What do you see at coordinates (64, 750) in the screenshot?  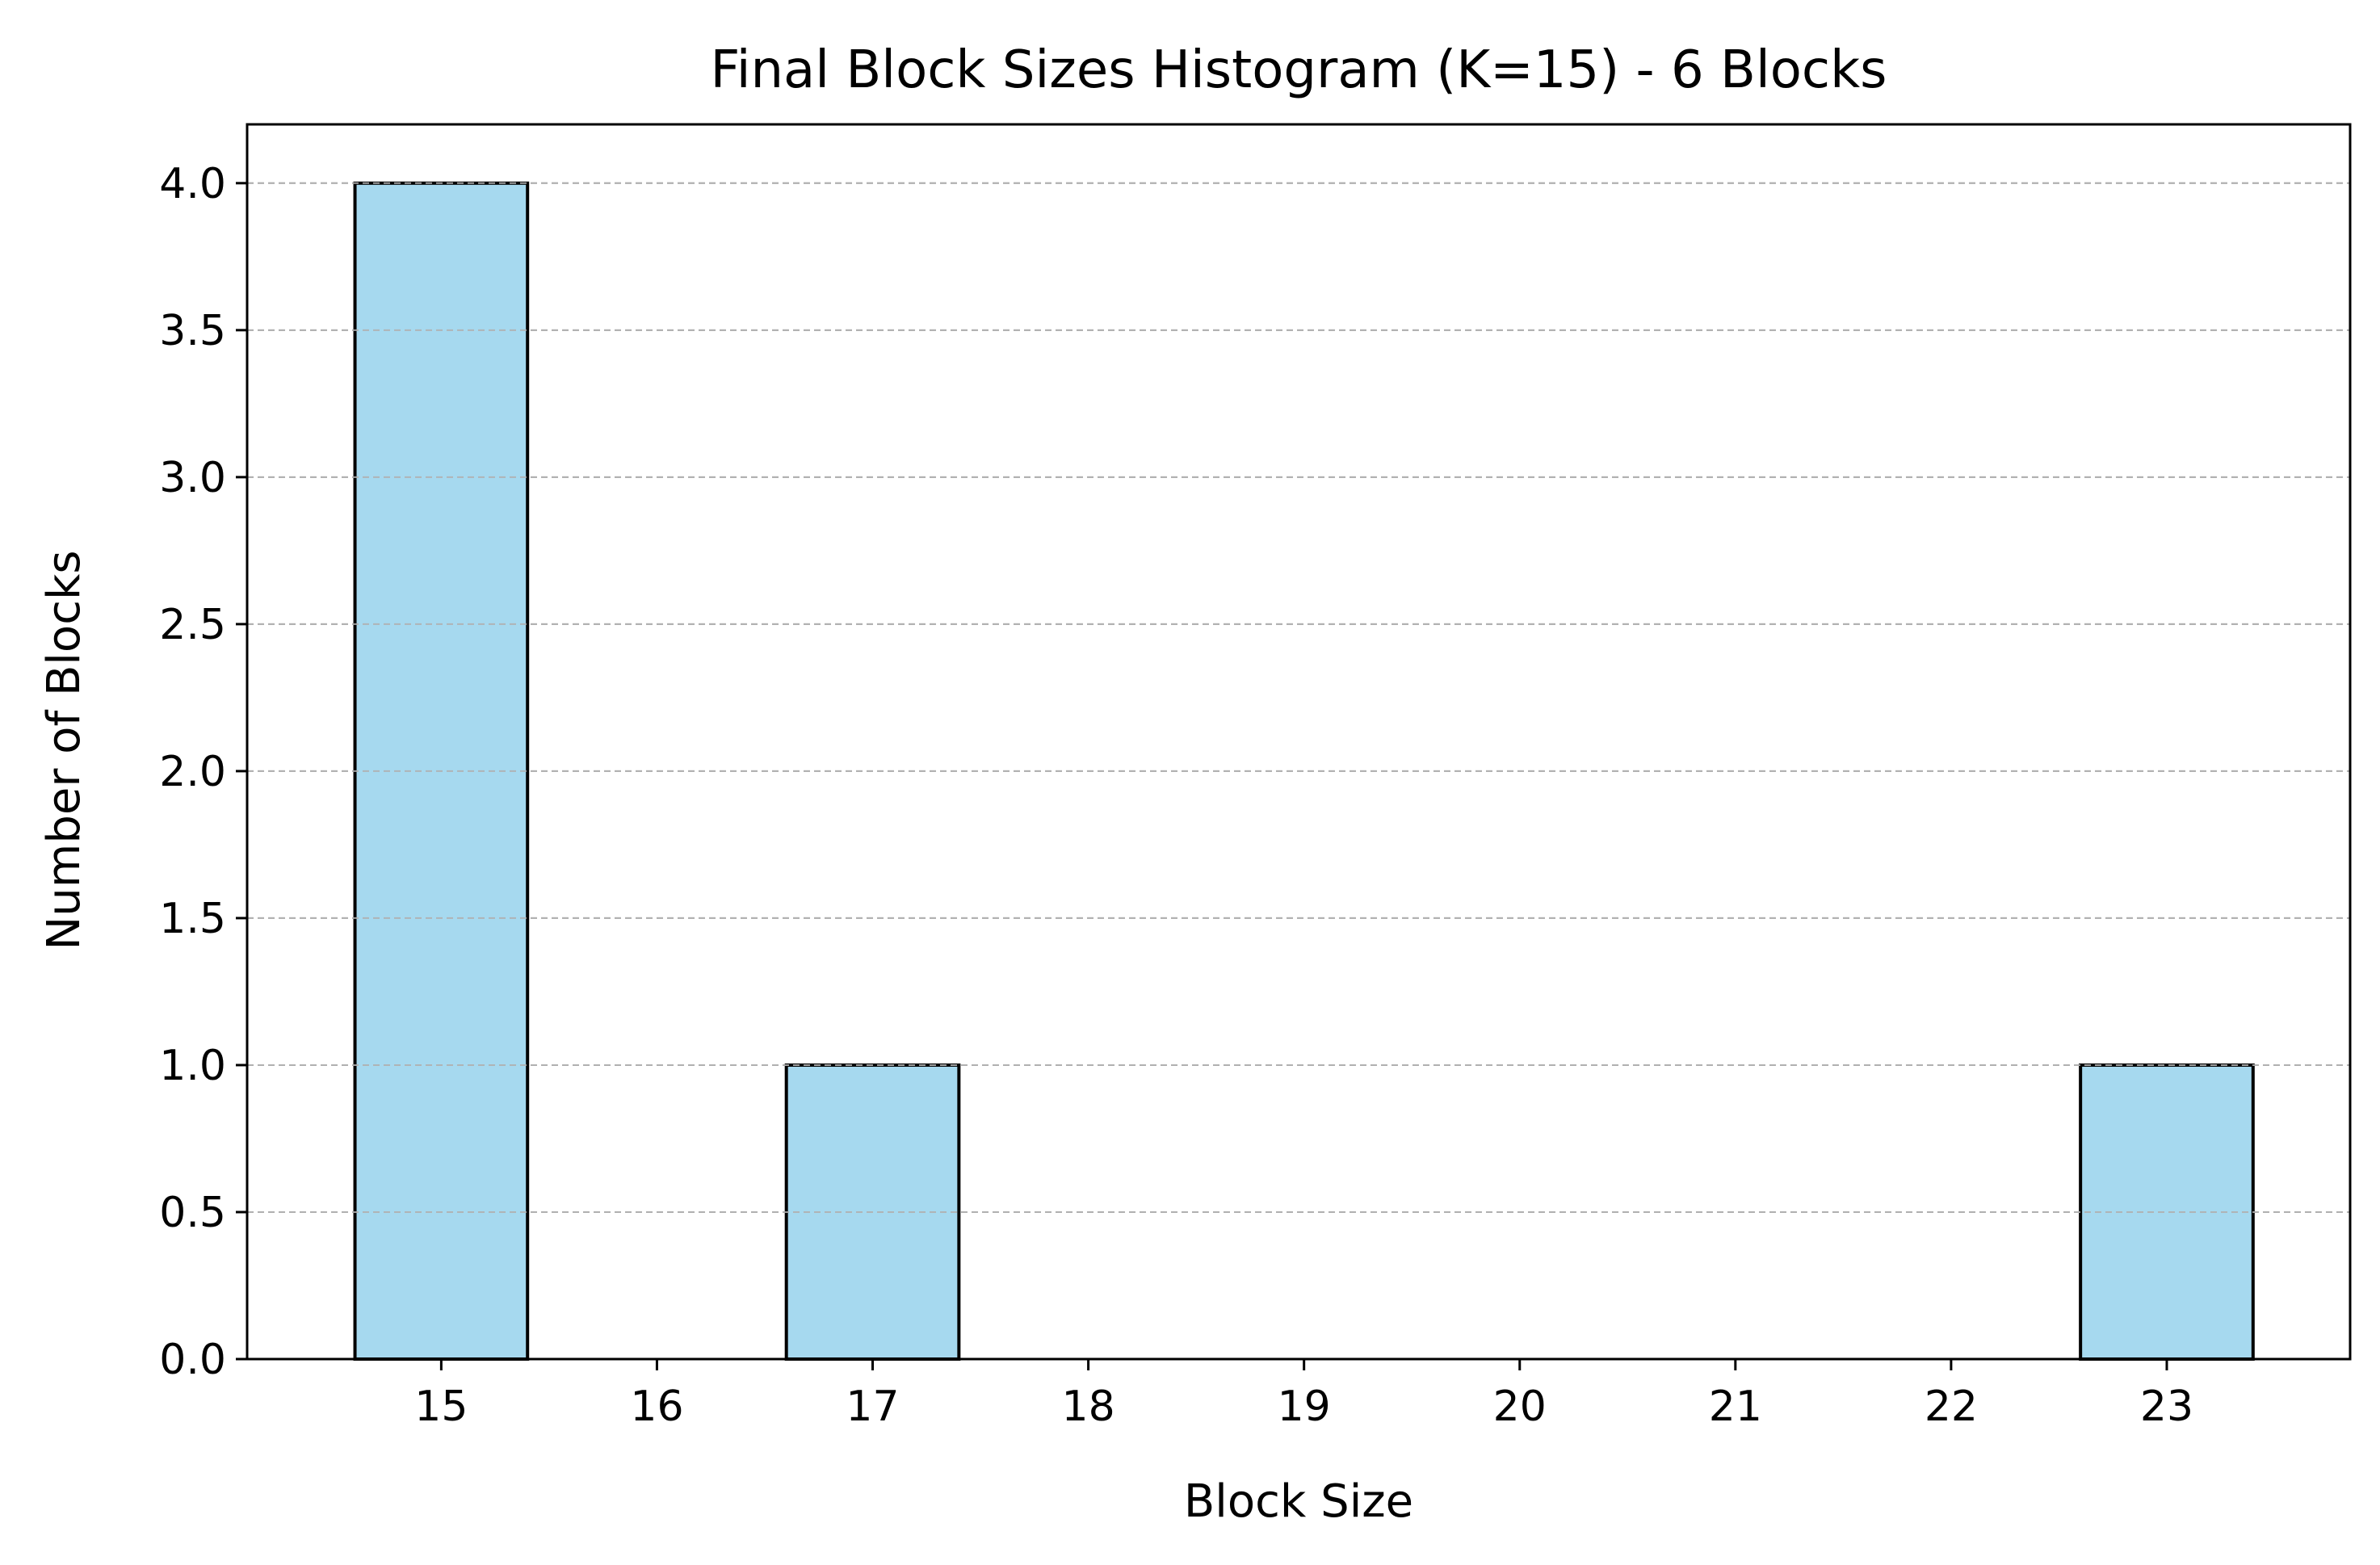 I see `y-axis-label: Number of Blocks` at bounding box center [64, 750].